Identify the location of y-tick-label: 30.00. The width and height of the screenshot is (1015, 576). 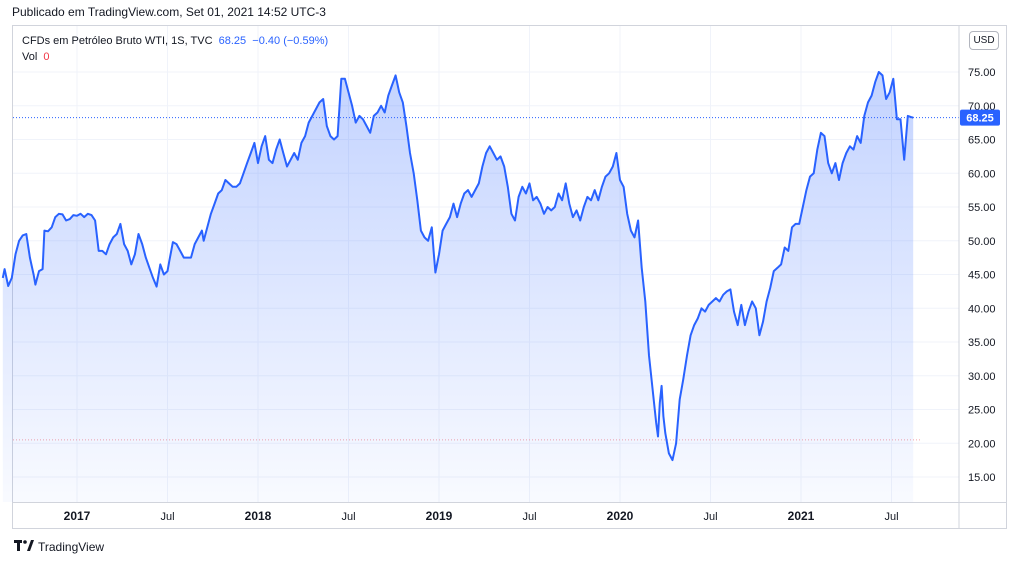
(982, 377).